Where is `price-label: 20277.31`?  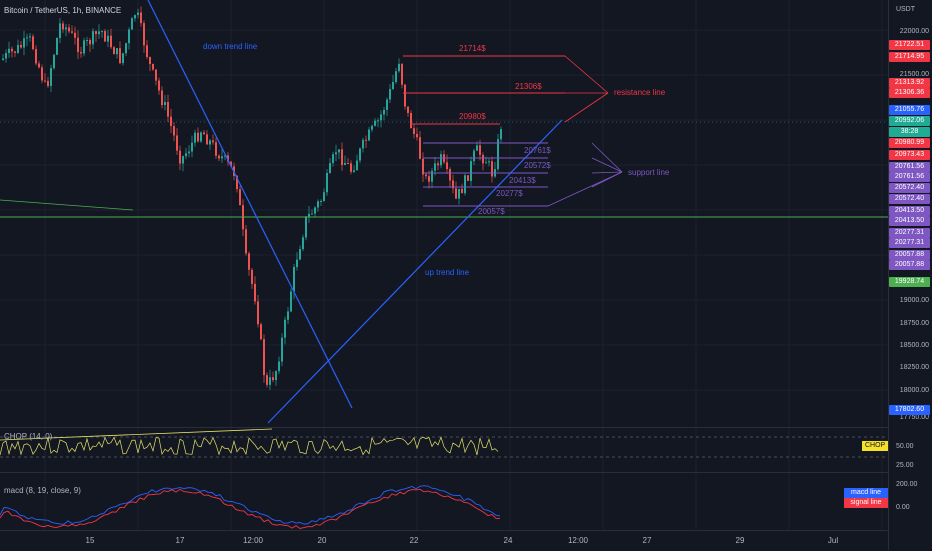 price-label: 20277.31 is located at coordinates (909, 233).